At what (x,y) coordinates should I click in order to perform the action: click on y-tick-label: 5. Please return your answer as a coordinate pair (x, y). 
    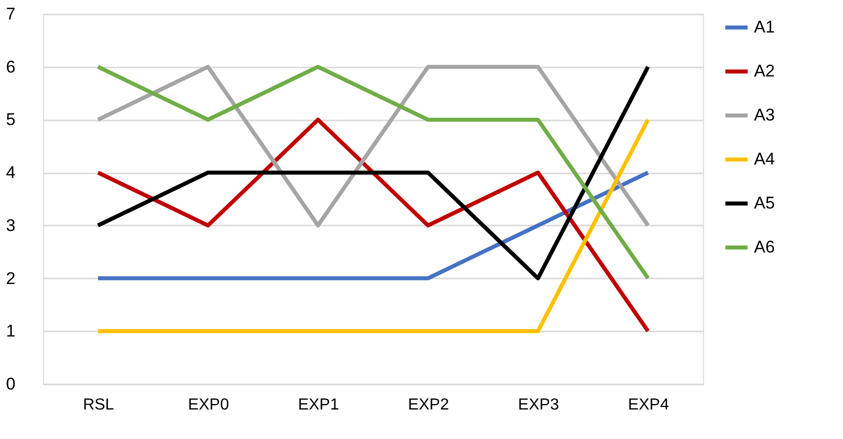
    Looking at the image, I should click on (11, 120).